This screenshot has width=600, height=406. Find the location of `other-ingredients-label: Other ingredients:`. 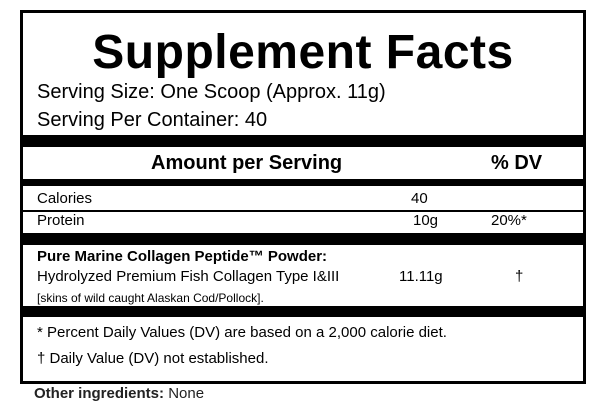

other-ingredients-label: Other ingredients: is located at coordinates (99, 393).